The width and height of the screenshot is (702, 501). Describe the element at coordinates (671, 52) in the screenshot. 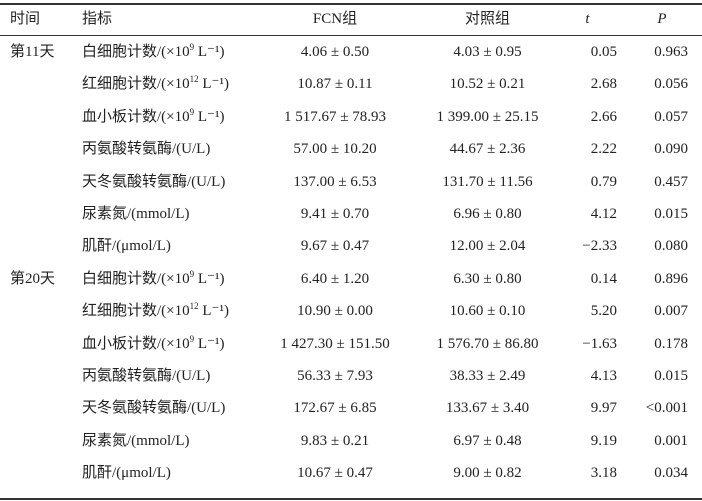

I see `p-value: 0.963` at that location.